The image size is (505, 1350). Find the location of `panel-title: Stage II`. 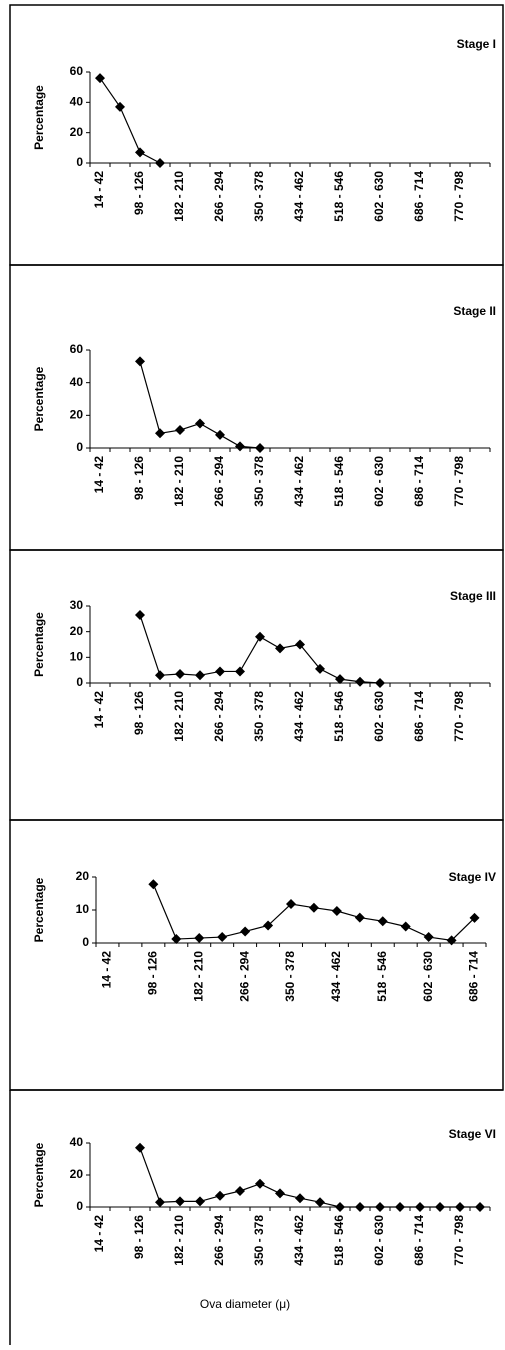

panel-title: Stage II is located at coordinates (474, 311).